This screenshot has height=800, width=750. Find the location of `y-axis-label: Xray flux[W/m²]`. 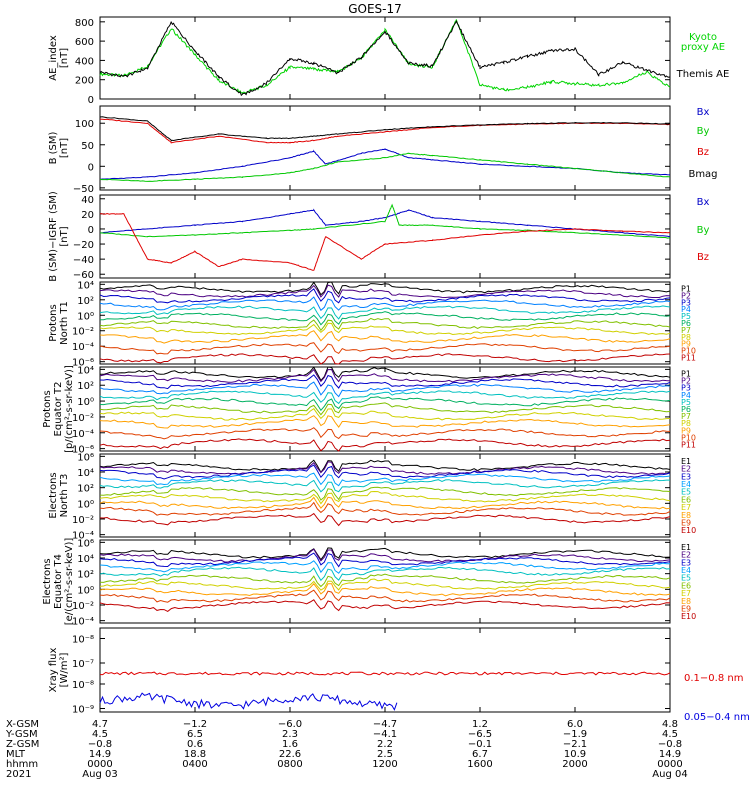

y-axis-label: Xray flux[W/m²] is located at coordinates (59, 670).